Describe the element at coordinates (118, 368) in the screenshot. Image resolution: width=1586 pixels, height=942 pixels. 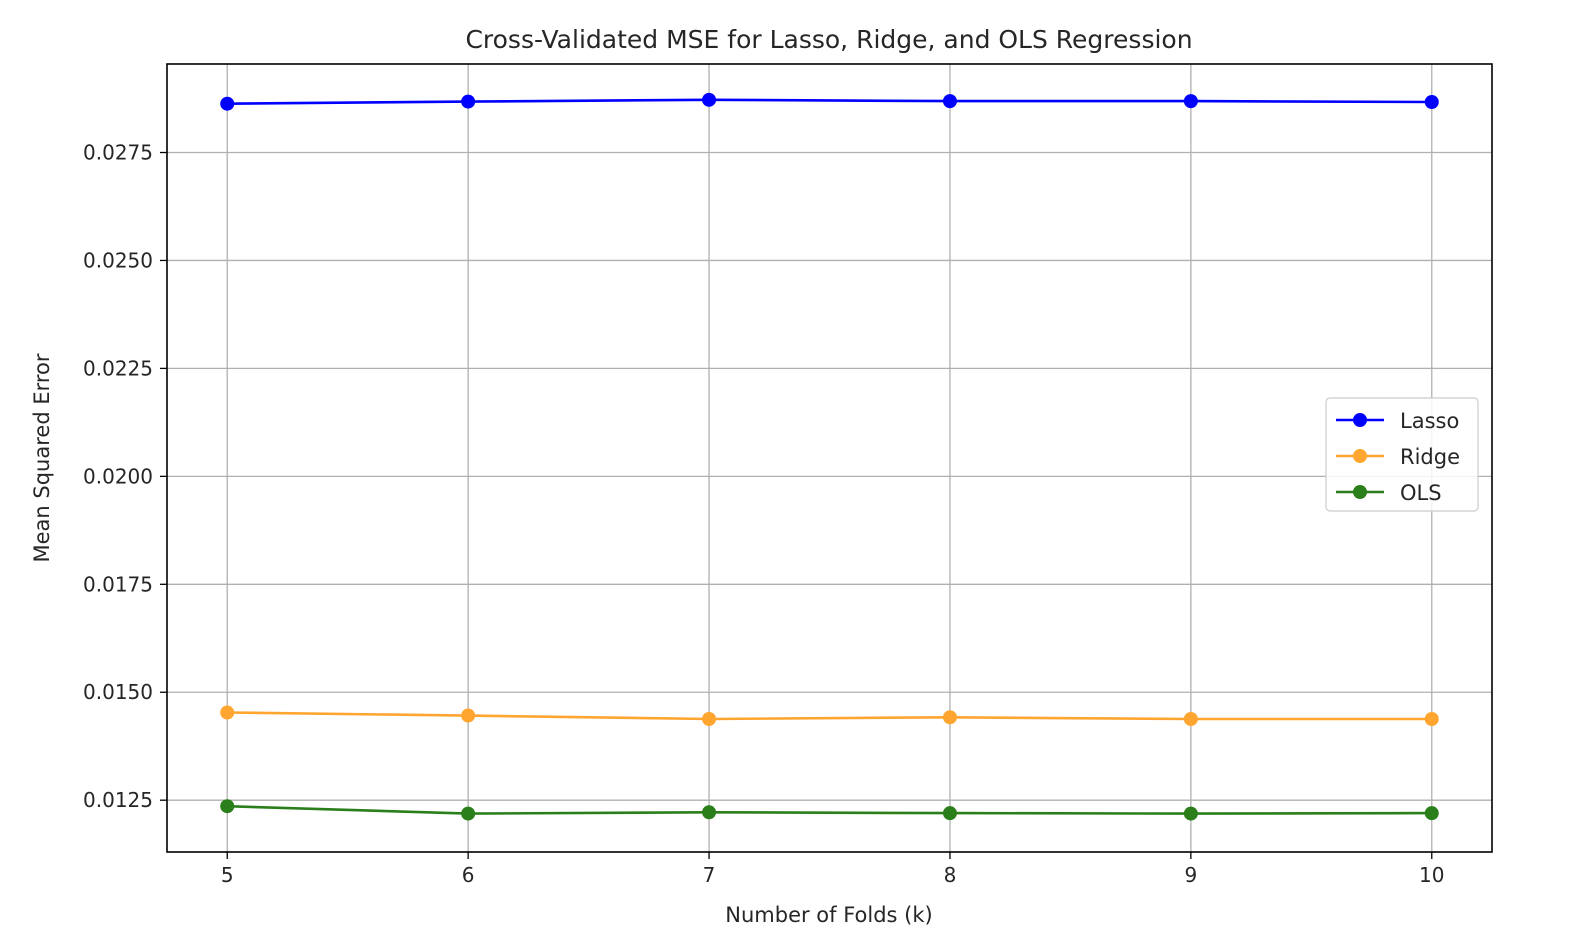
I see `y-tick-label: 0.0225` at that location.